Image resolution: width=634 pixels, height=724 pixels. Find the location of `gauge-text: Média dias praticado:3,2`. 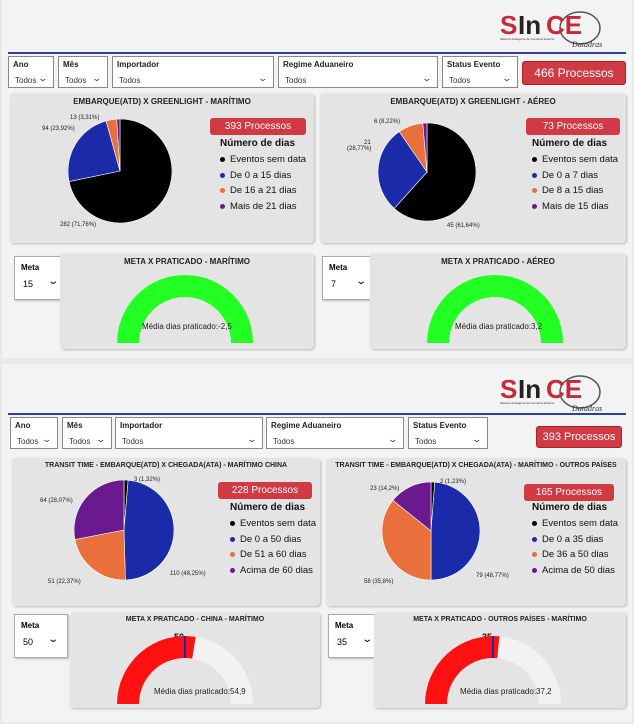

gauge-text: Média dias praticado:3,2 is located at coordinates (499, 326).